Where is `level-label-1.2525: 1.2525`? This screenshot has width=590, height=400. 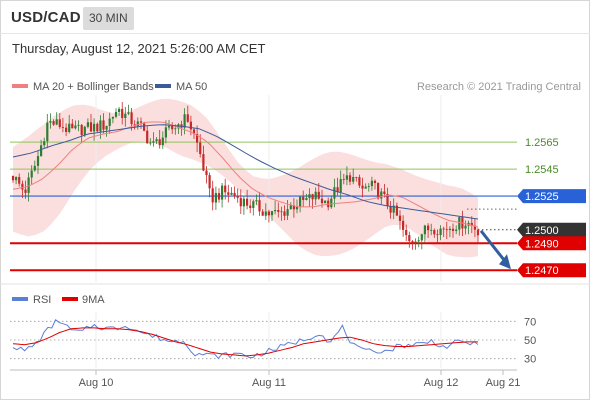
level-label-1.2525: 1.2525 is located at coordinates (542, 197).